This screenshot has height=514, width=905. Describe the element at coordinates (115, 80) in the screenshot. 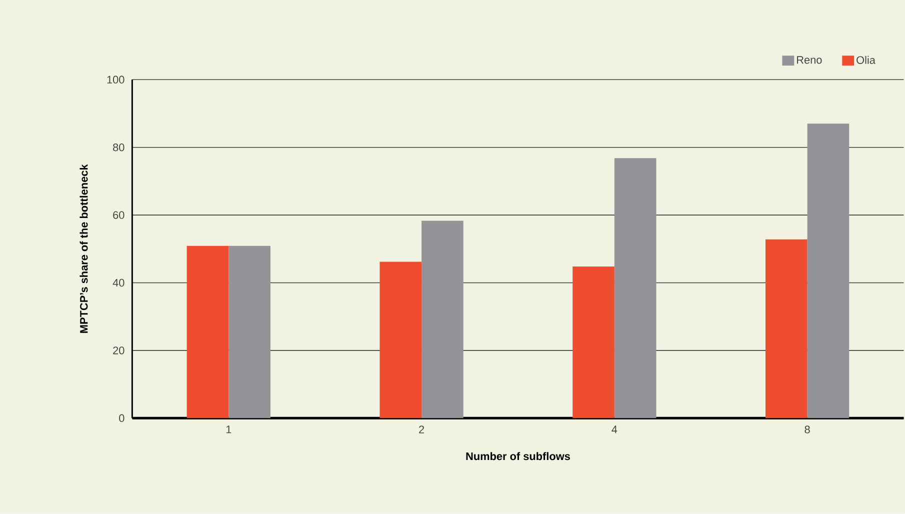

I see `y-tick-label: 100` at that location.